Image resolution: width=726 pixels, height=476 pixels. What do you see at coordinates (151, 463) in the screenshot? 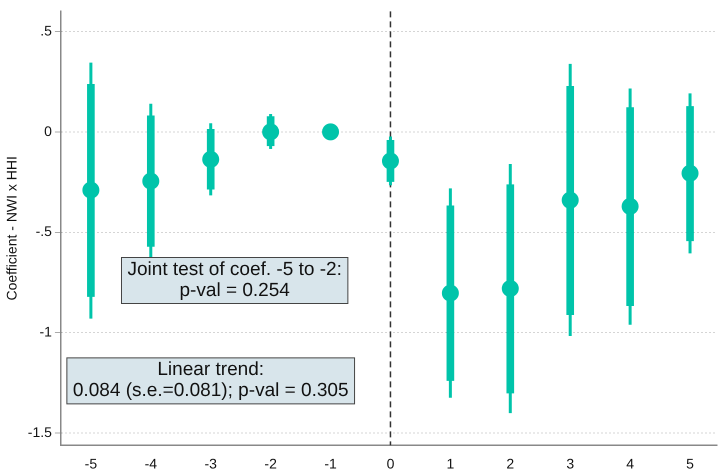
I see `x-tick-label: -4` at bounding box center [151, 463].